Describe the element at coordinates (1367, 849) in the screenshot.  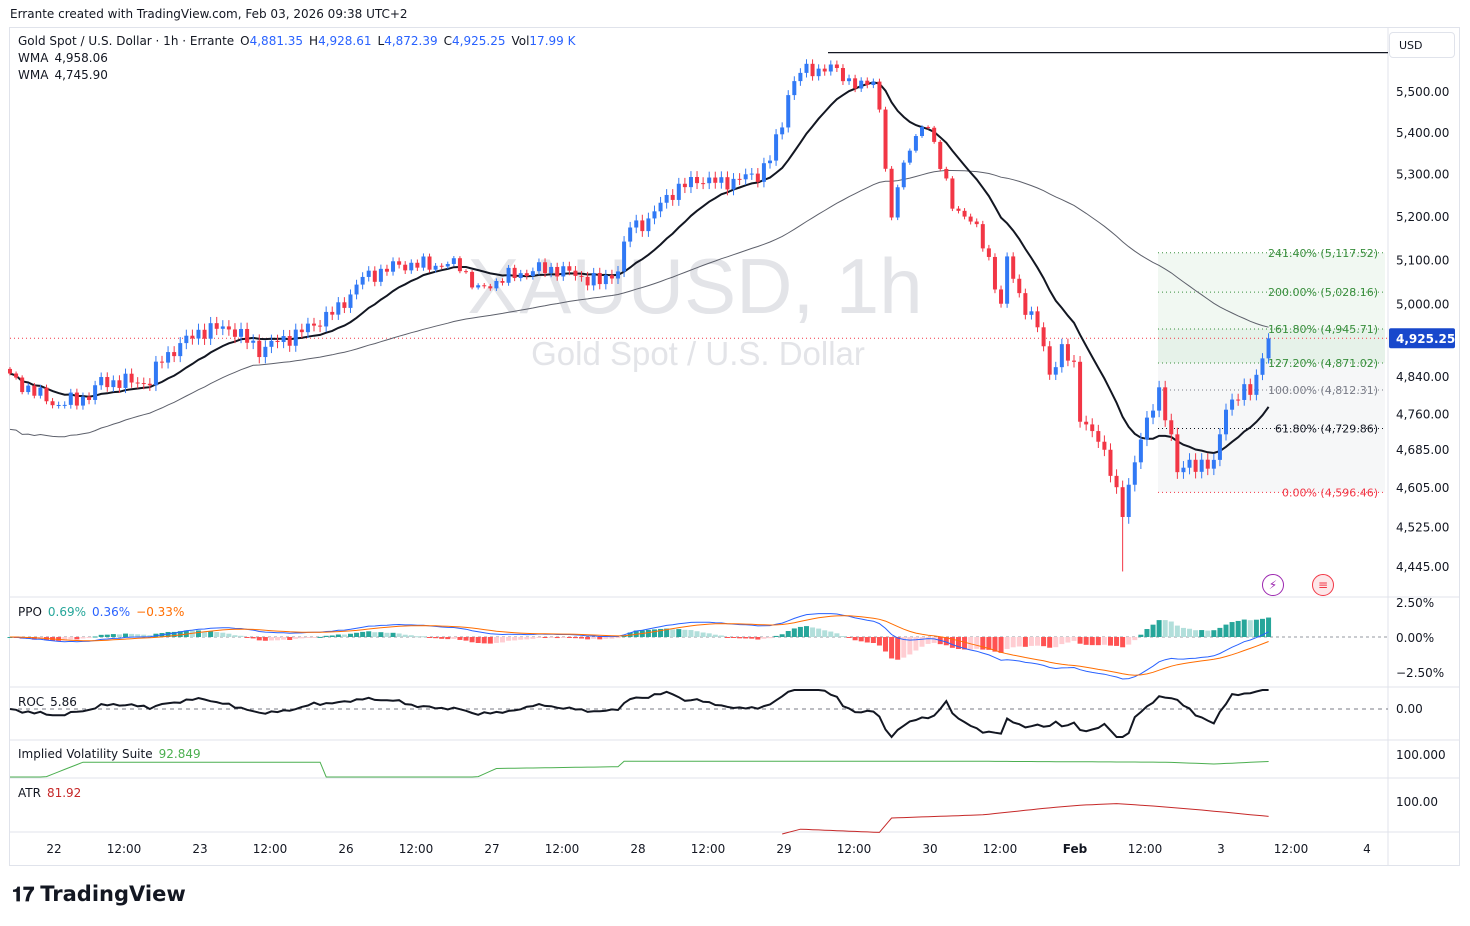
I see `time-tick-label: 4` at that location.